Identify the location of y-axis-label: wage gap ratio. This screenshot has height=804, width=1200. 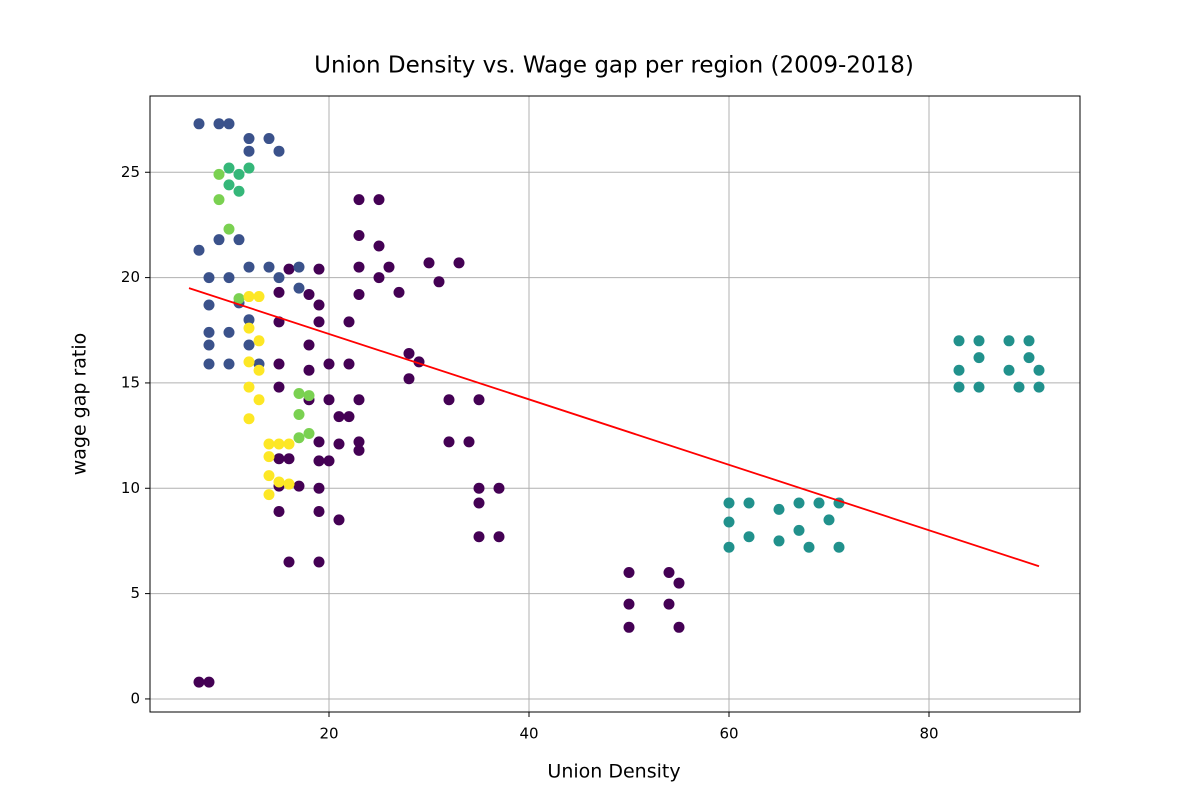
(80, 404).